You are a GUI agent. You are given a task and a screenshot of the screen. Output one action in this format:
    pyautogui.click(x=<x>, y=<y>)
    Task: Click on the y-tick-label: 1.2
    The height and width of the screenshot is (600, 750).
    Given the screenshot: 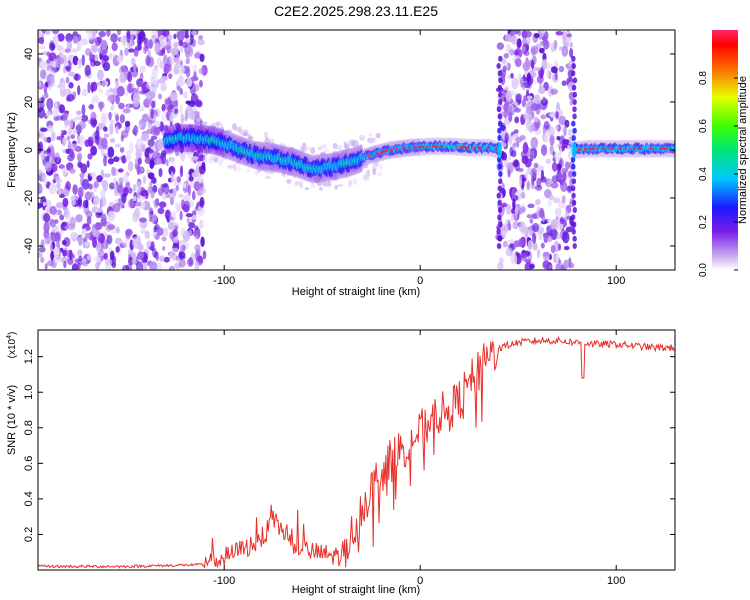 What is the action you would take?
    pyautogui.click(x=29, y=356)
    